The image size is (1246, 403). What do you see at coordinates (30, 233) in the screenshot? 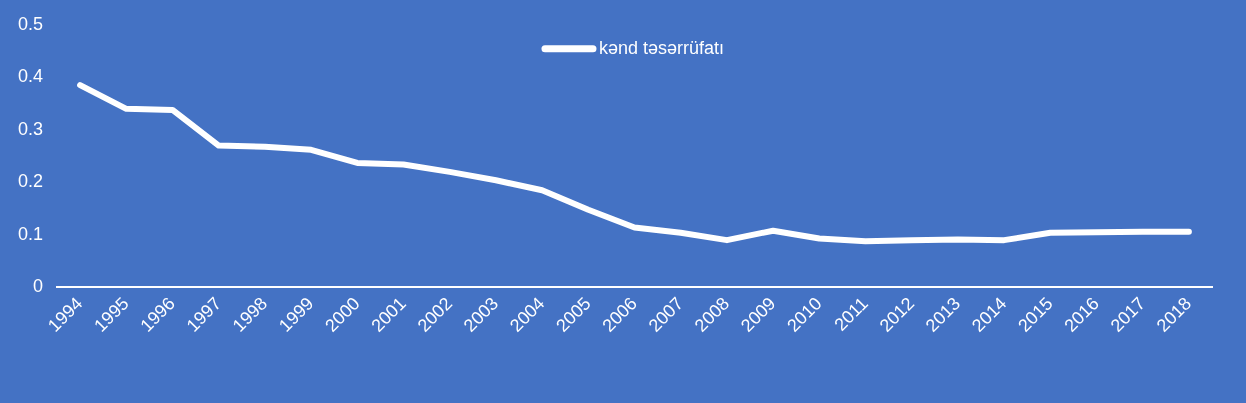
I see `y-tick-label: 0.1` at bounding box center [30, 233].